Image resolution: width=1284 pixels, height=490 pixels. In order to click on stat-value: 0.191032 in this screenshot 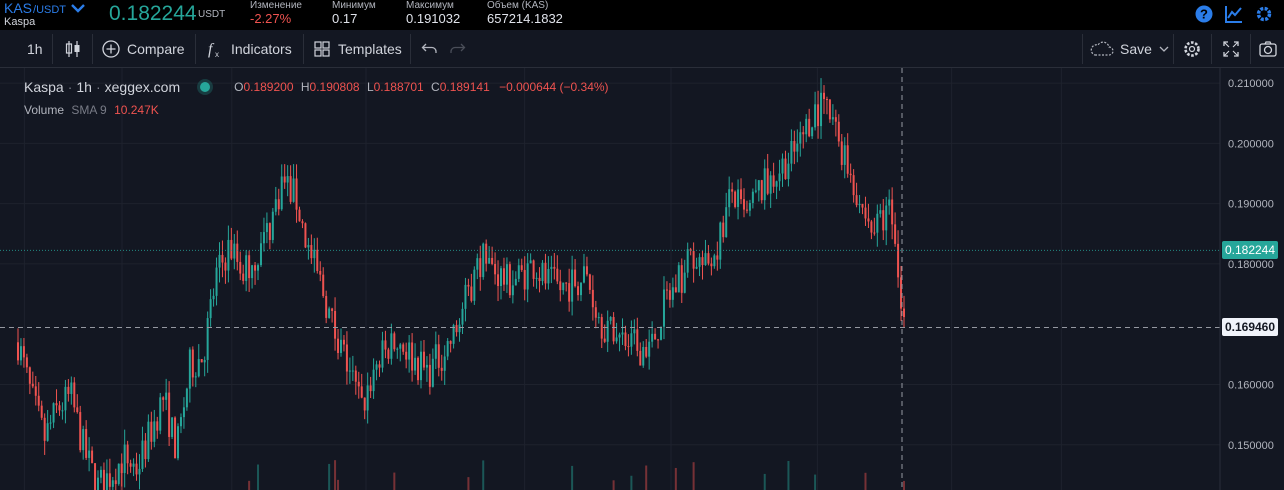, I will do `click(433, 18)`.